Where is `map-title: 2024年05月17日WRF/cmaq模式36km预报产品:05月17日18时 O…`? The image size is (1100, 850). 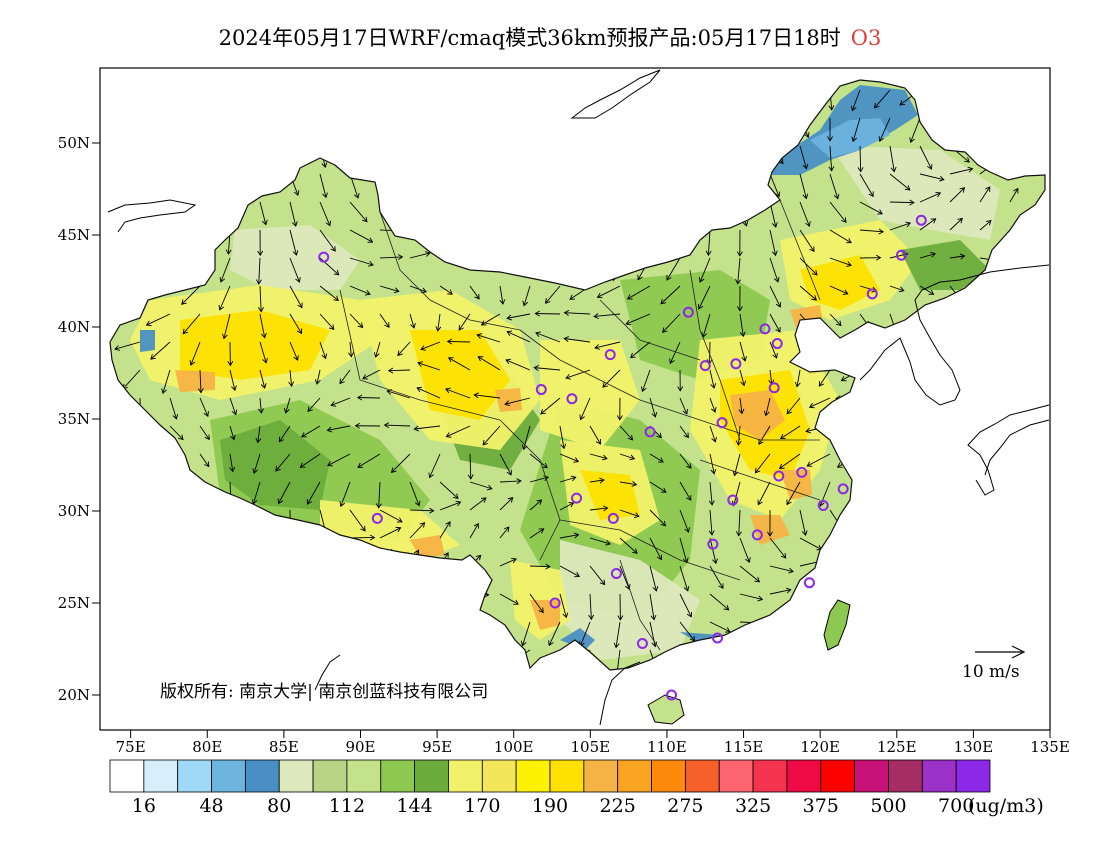 map-title: 2024年05月17日WRF/cmaq模式36km预报产品:05月17日18时 O… is located at coordinates (550, 37).